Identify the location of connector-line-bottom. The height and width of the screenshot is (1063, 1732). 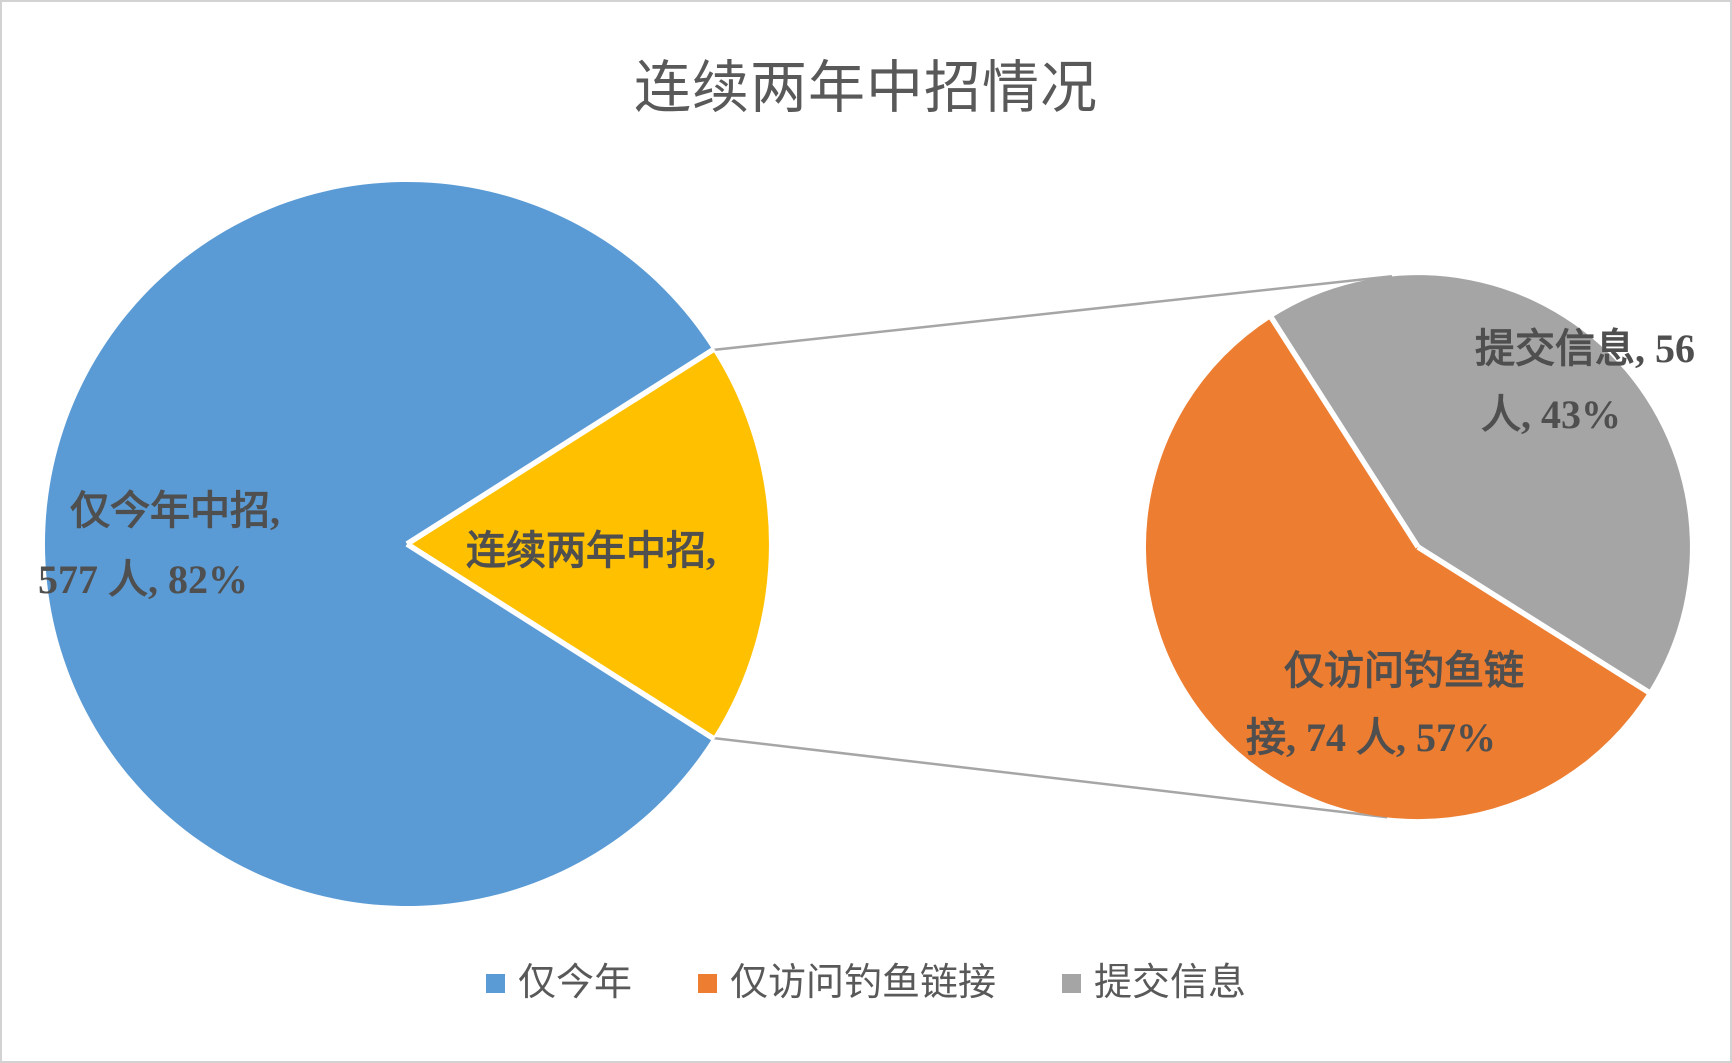
(1050, 777).